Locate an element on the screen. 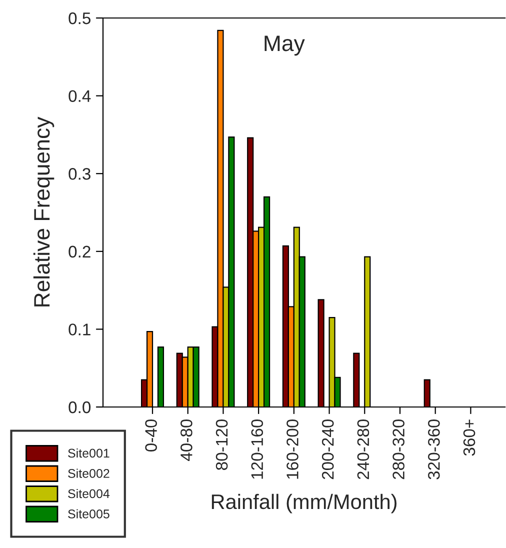 Image resolution: width=506 pixels, height=548 pixels. x-tick-label: 80-120 is located at coordinates (222, 444).